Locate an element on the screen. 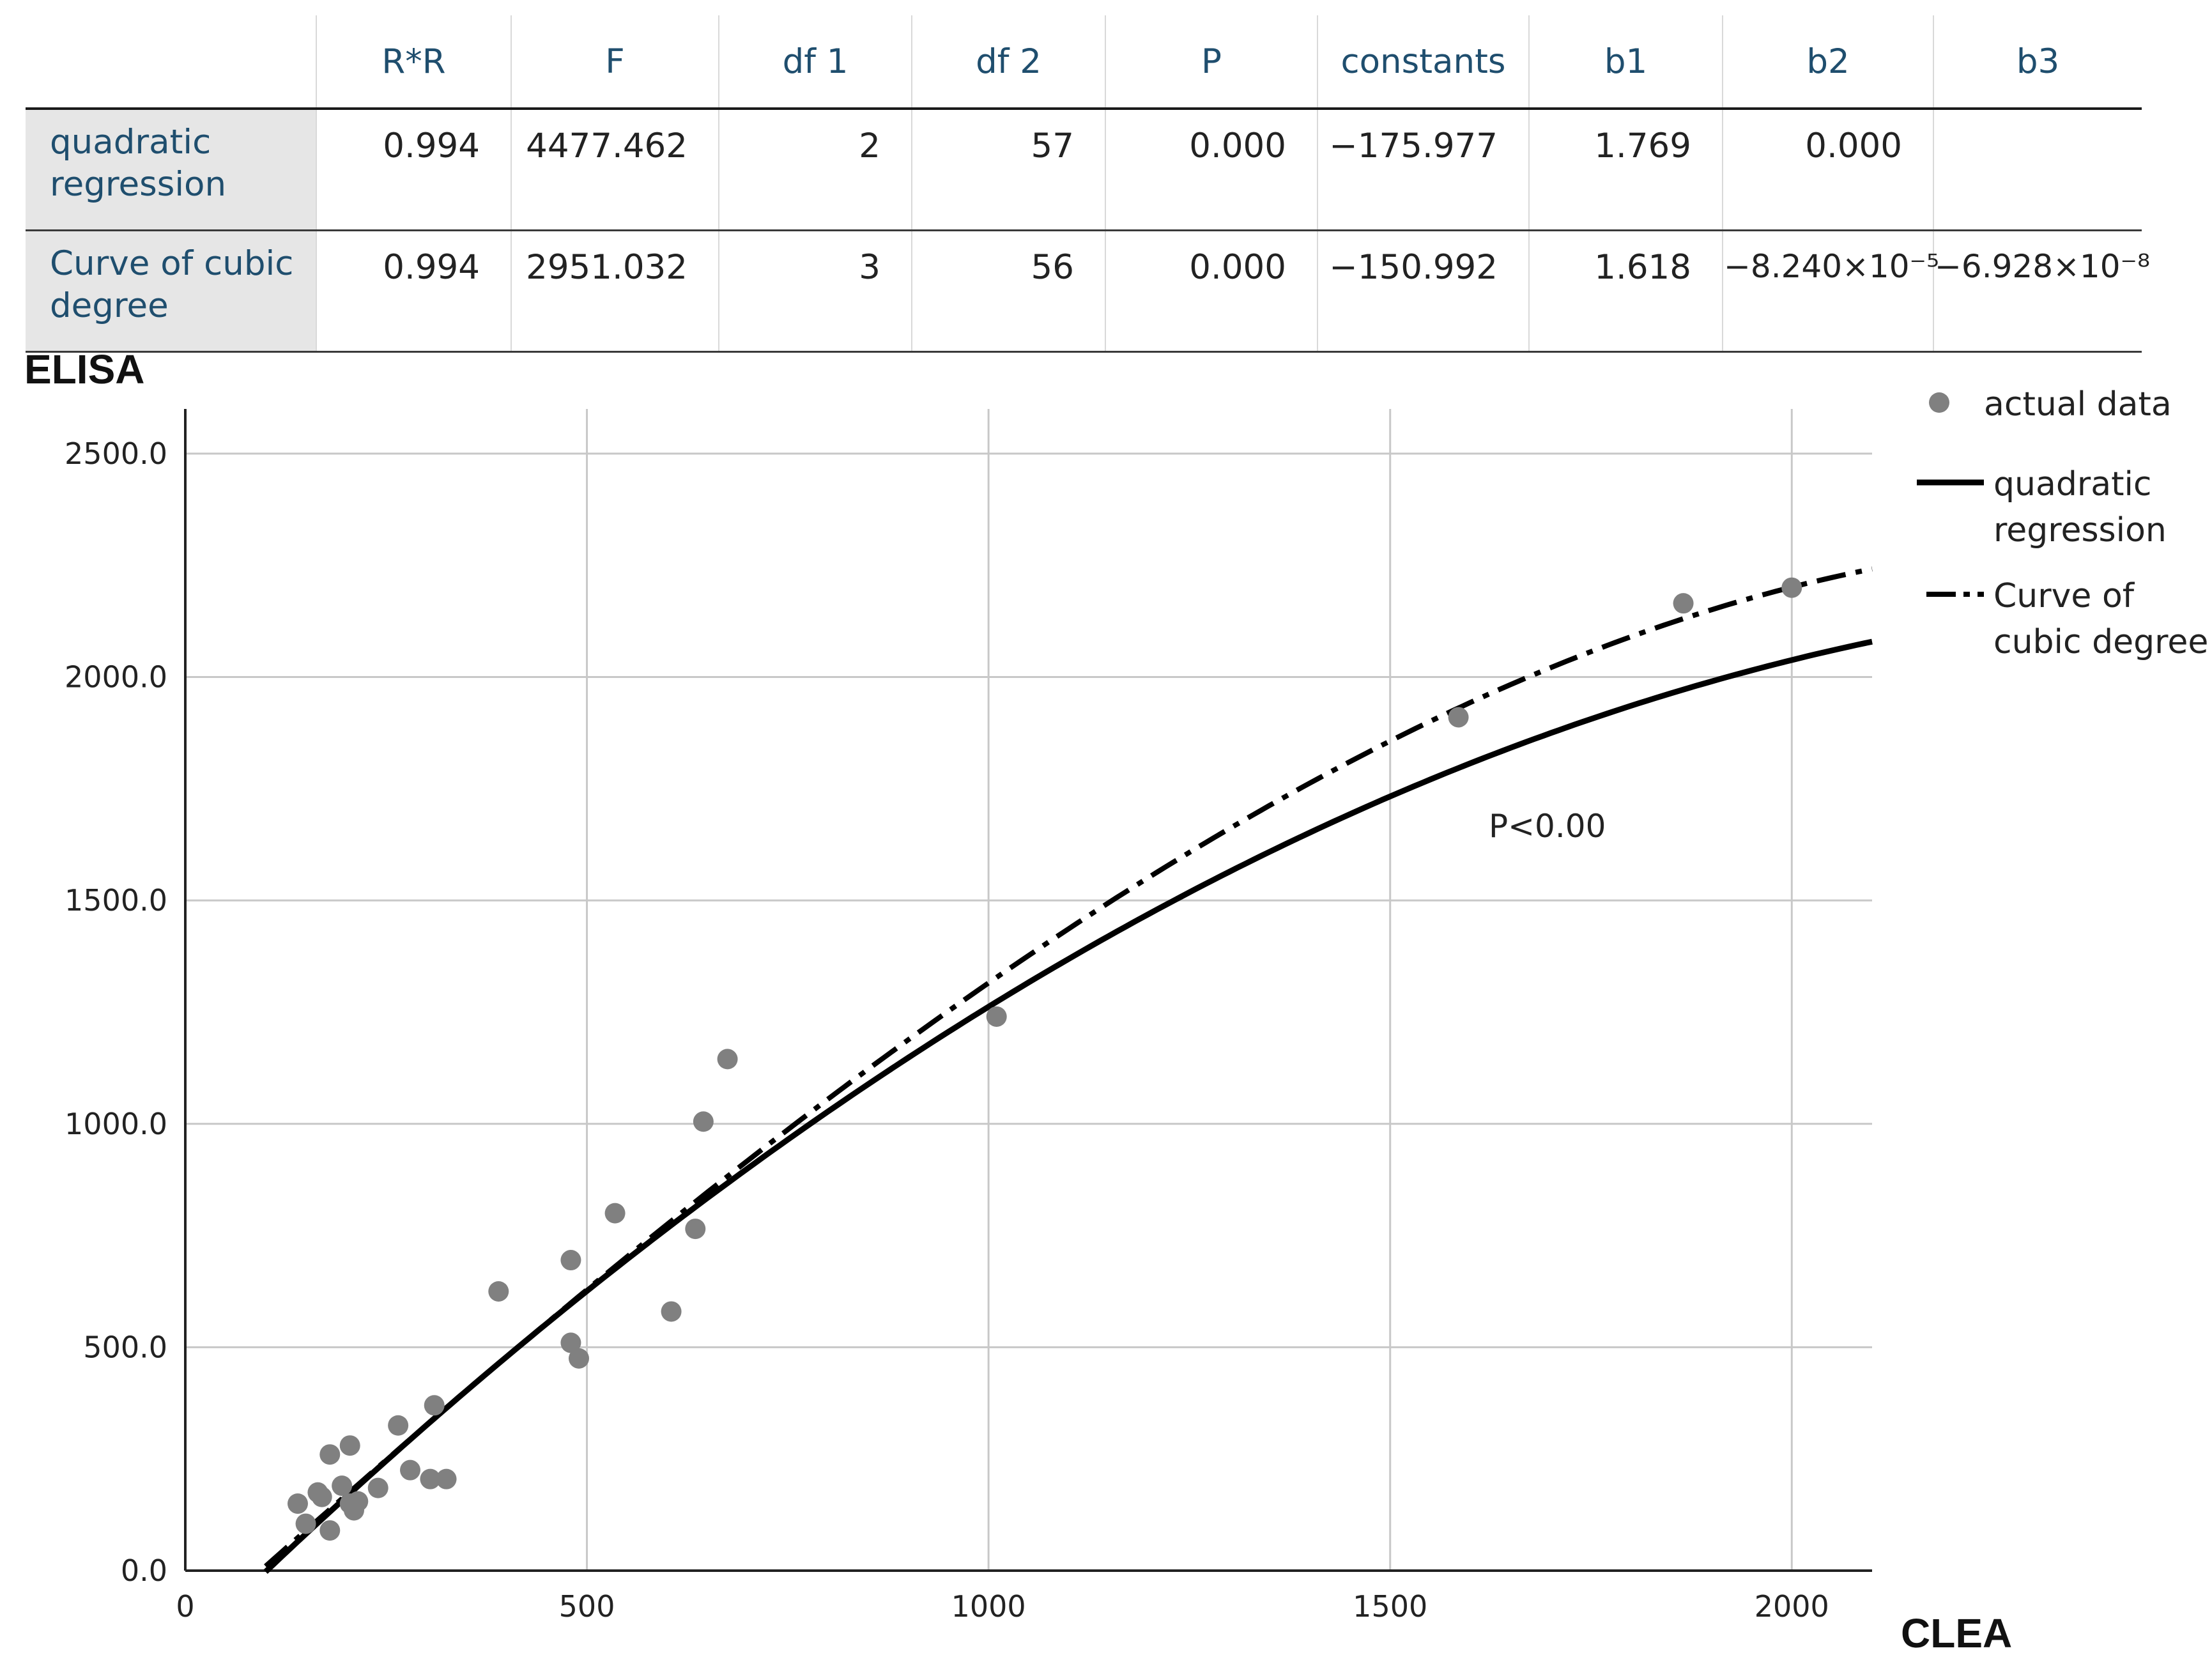 Image resolution: width=2212 pixels, height=1678 pixels. legend-cubic-label: Curve of is located at coordinates (2064, 596).